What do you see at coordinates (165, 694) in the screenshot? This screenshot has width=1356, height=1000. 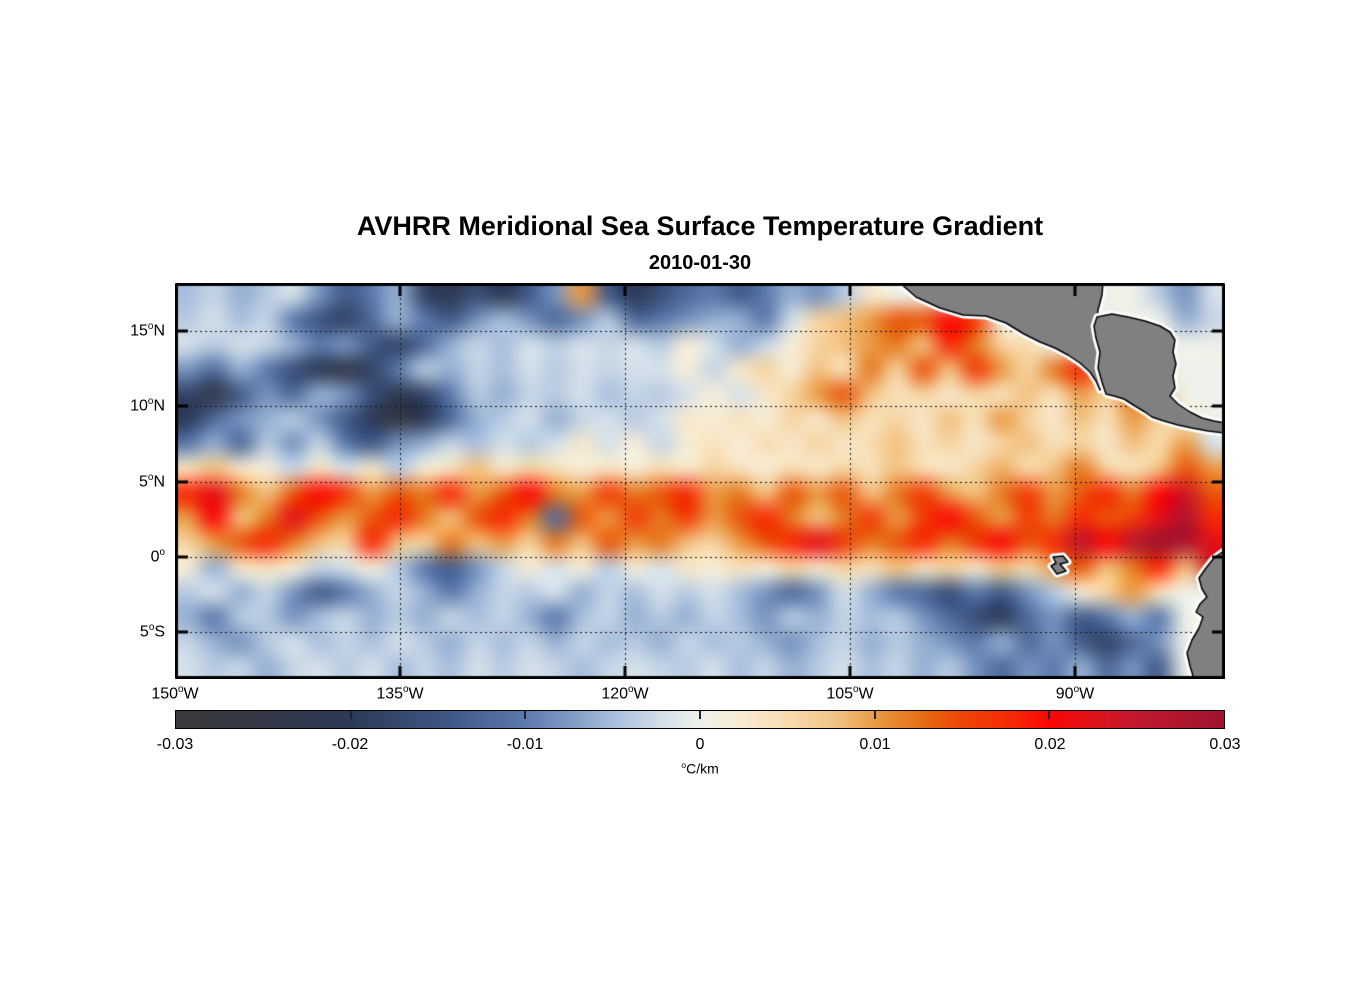 I see `xtick-value: 150` at bounding box center [165, 694].